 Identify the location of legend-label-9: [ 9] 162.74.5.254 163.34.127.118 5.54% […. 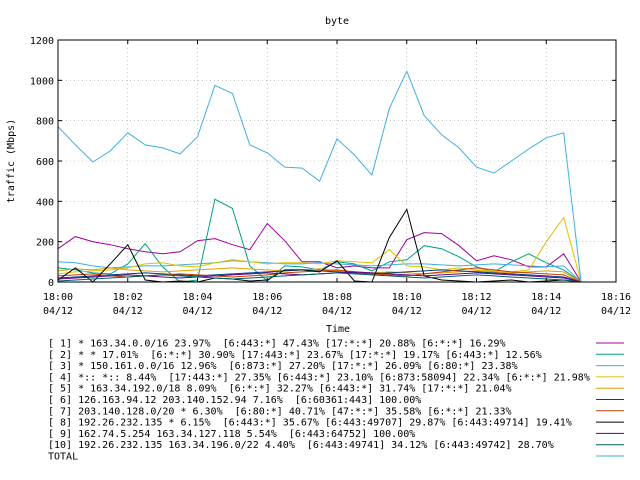
(231, 434).